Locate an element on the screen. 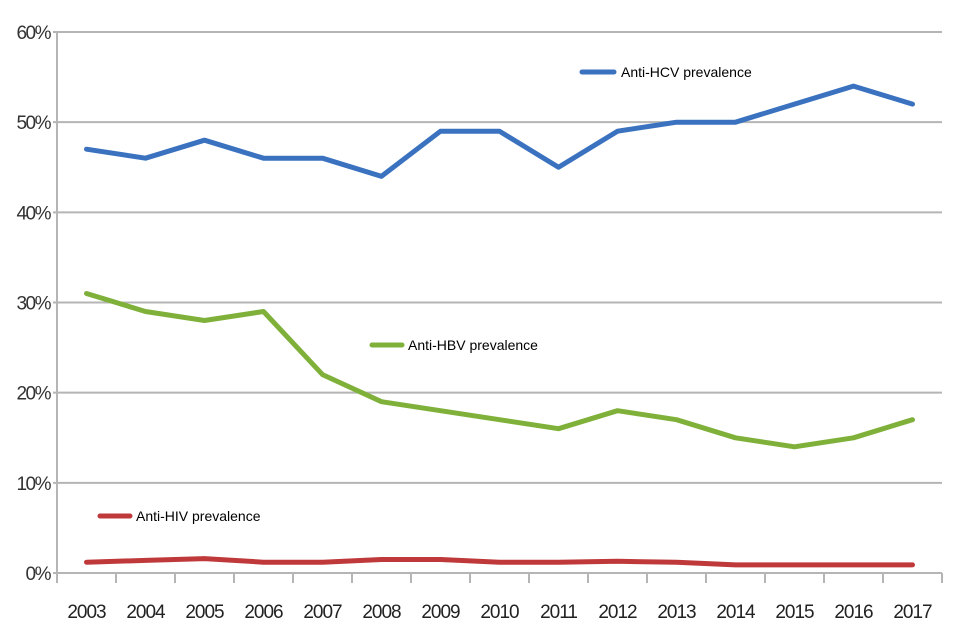  x-tick-label: 2005 is located at coordinates (204, 612).